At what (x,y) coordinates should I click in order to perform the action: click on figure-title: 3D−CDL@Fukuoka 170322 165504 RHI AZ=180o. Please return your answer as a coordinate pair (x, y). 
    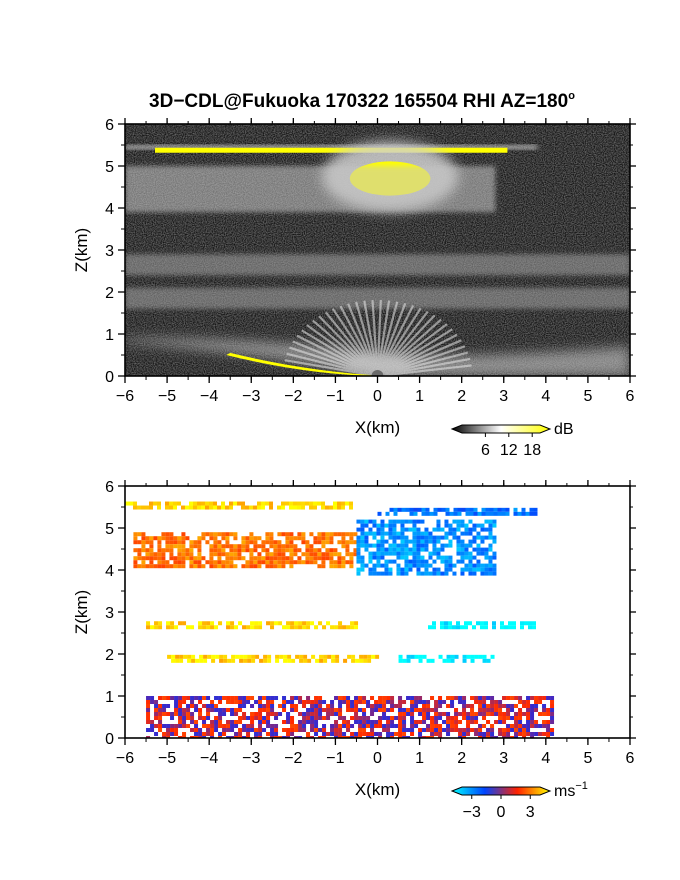
    Looking at the image, I should click on (362, 101).